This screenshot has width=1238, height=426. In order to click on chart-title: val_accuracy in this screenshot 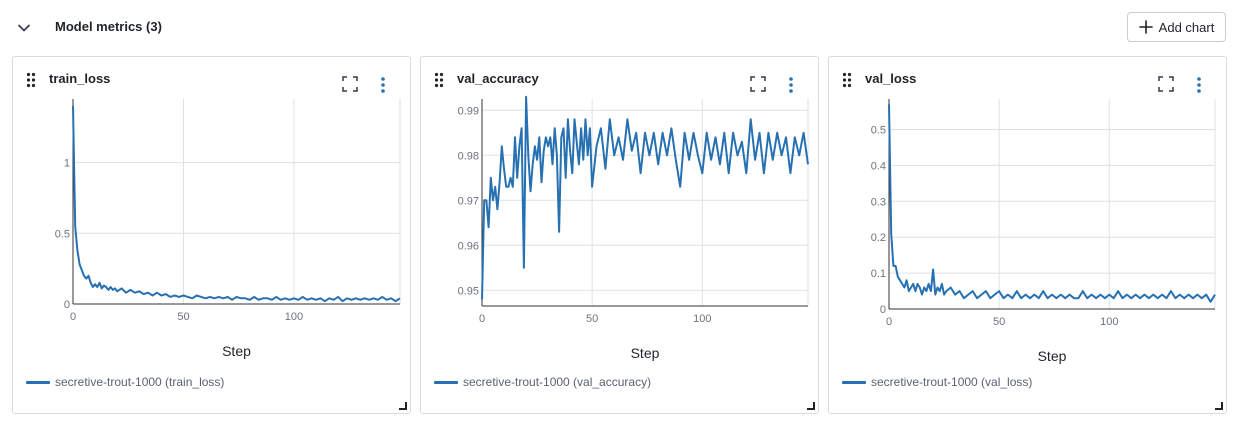, I will do `click(498, 78)`.